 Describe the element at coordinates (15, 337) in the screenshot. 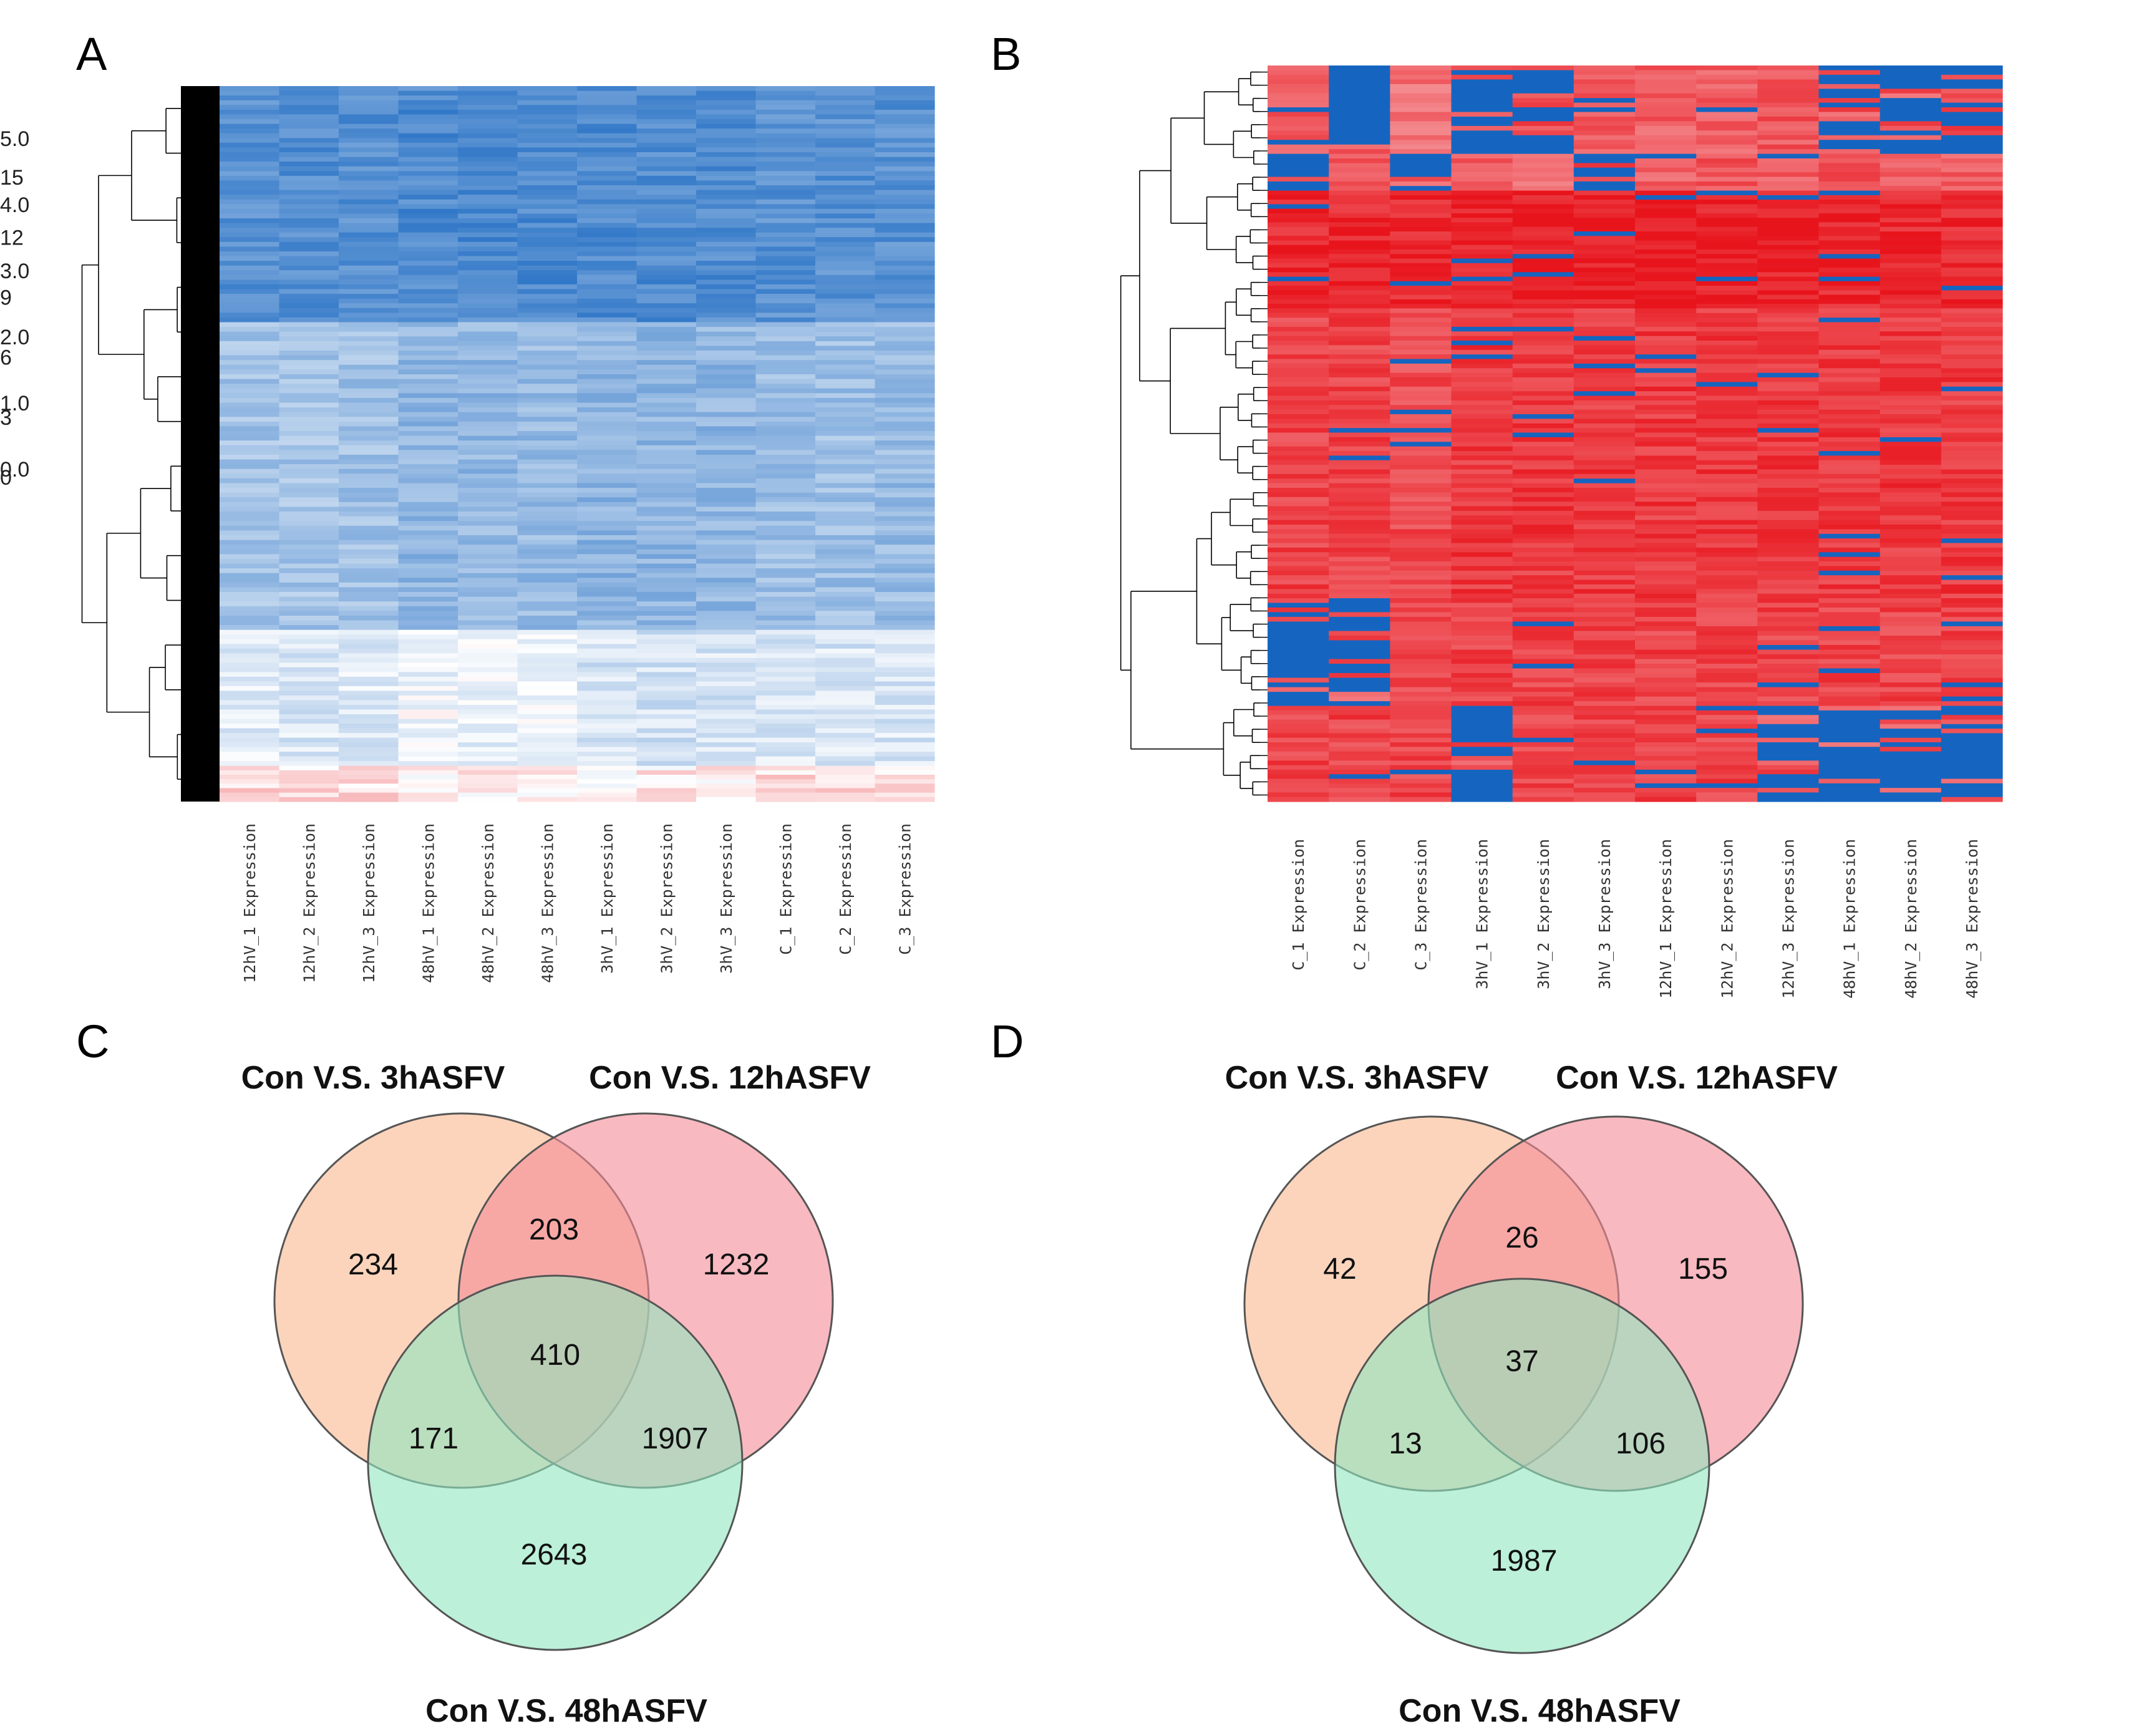

I see `colorbar-tick-label: 2.0` at that location.